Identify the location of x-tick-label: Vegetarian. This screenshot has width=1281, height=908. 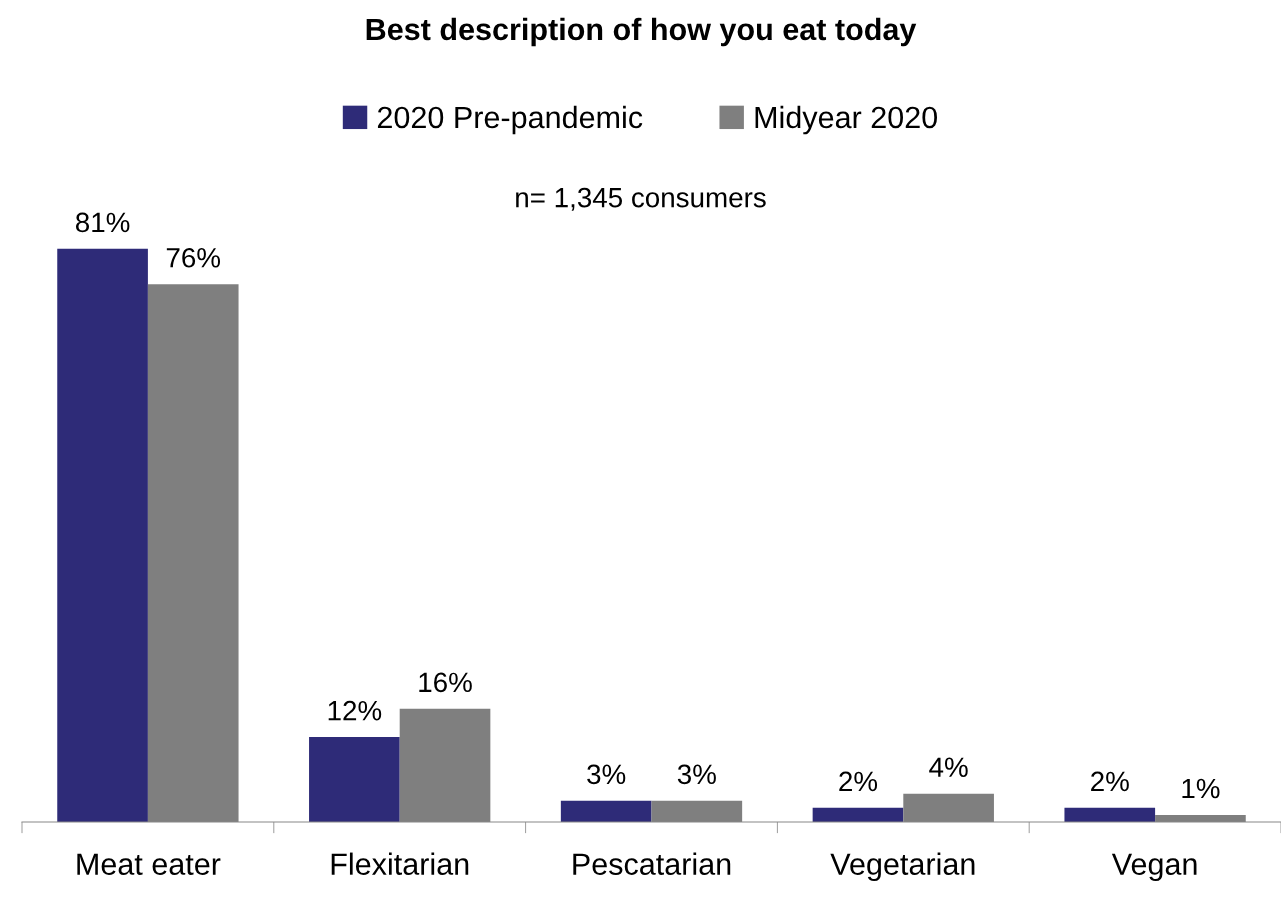
(902, 867).